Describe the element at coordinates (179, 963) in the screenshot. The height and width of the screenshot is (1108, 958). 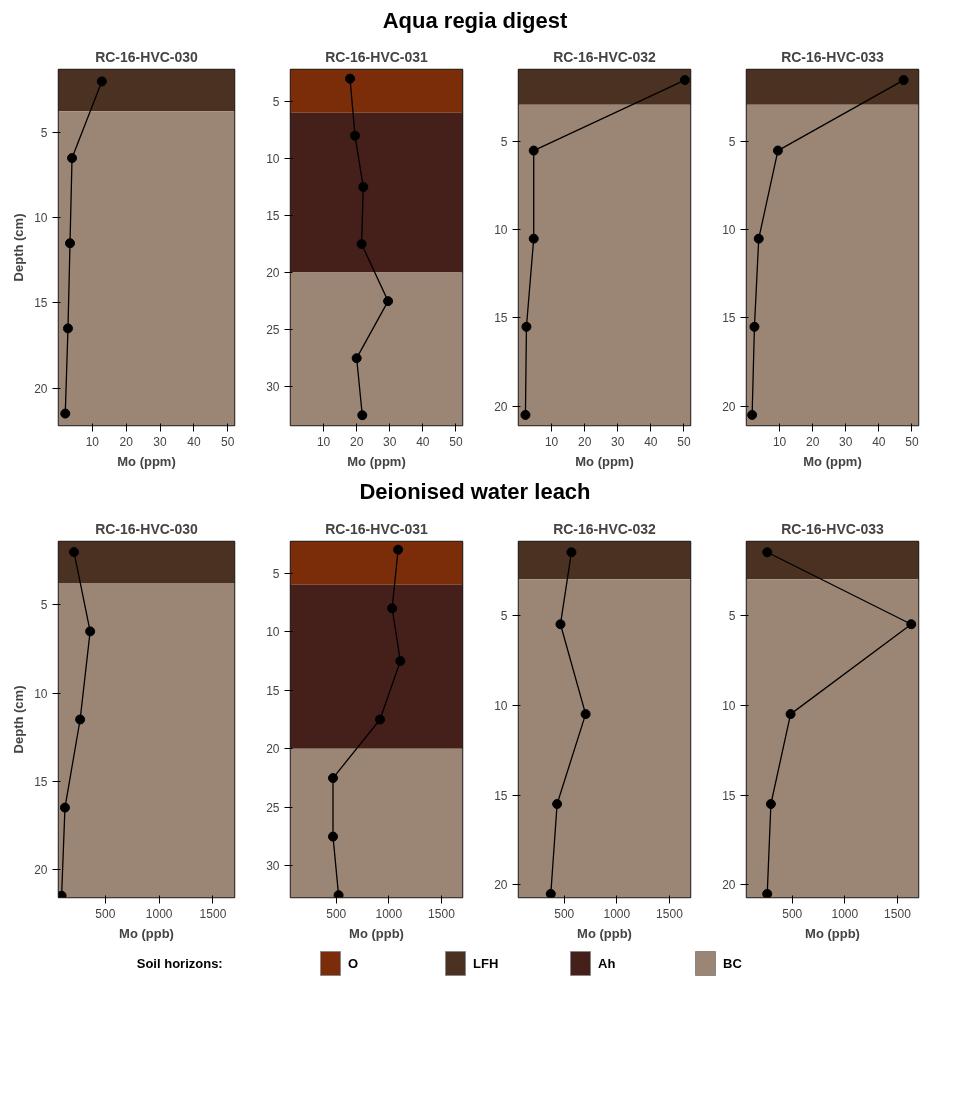
I see `text: Soil horizons:` at that location.